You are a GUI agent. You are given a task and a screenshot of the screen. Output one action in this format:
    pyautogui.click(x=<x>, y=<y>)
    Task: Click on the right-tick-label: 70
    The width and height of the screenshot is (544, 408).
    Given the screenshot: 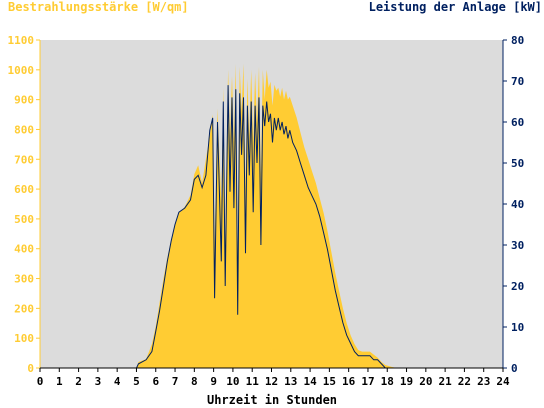 What is the action you would take?
    pyautogui.click(x=517, y=81)
    